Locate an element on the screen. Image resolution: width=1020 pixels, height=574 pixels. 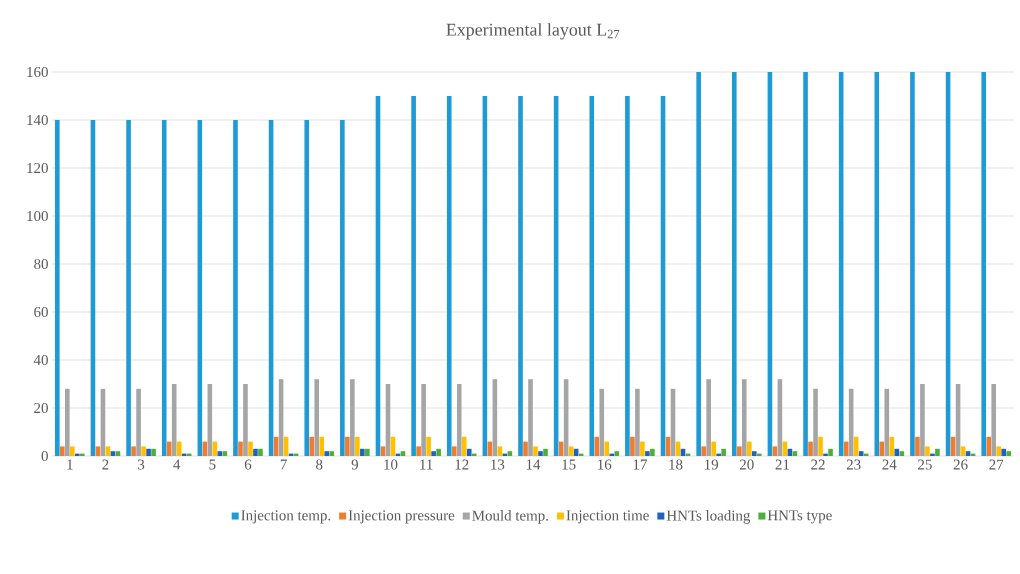
x-tick-label: 18 is located at coordinates (676, 464).